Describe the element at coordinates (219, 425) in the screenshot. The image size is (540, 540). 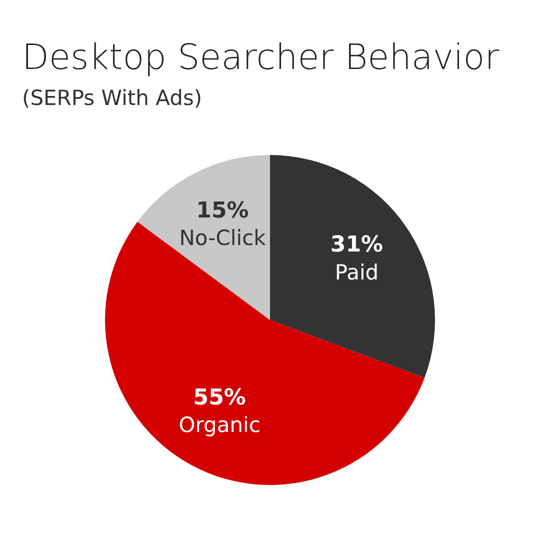
I see `slice-label: Organic` at that location.